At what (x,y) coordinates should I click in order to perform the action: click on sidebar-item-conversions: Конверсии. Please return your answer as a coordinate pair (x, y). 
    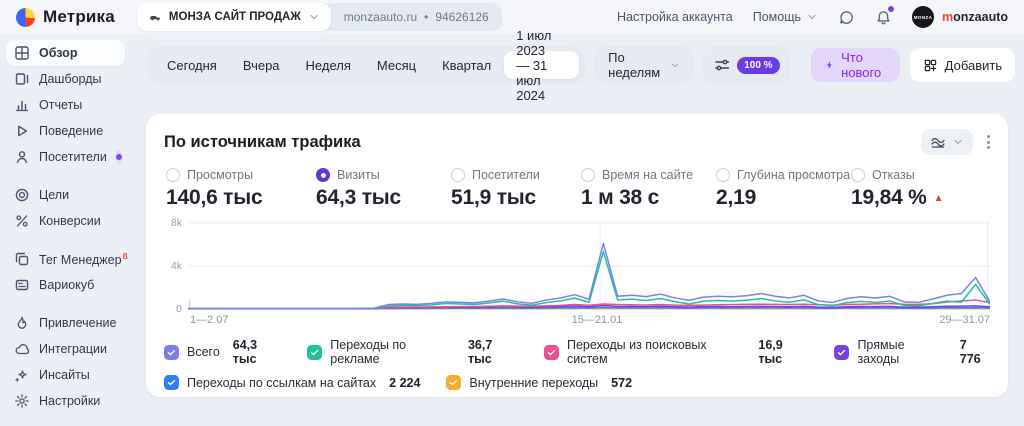
    Looking at the image, I should click on (65, 221).